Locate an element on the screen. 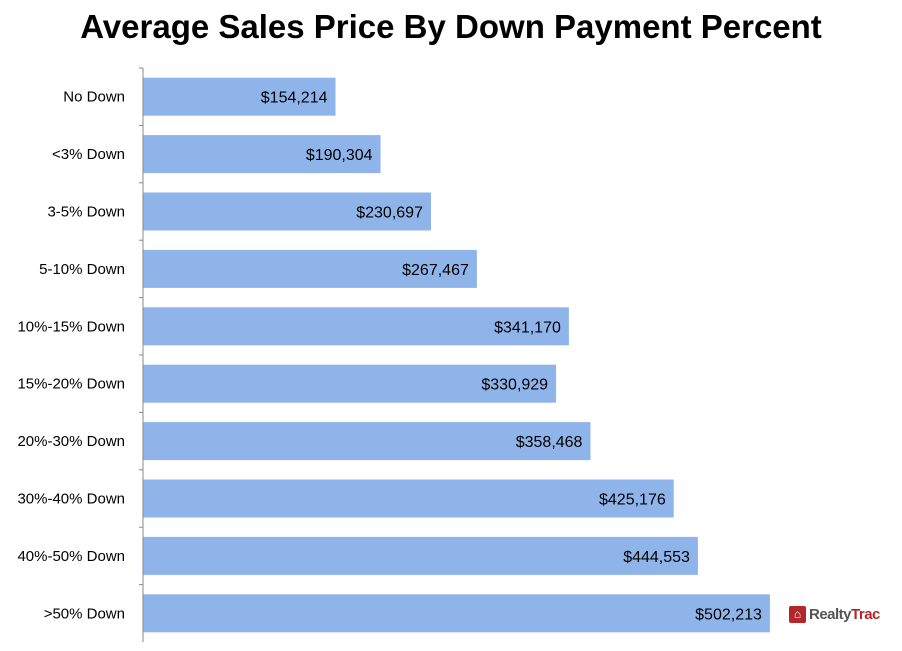  data-label: $444,553 is located at coordinates (656, 557).